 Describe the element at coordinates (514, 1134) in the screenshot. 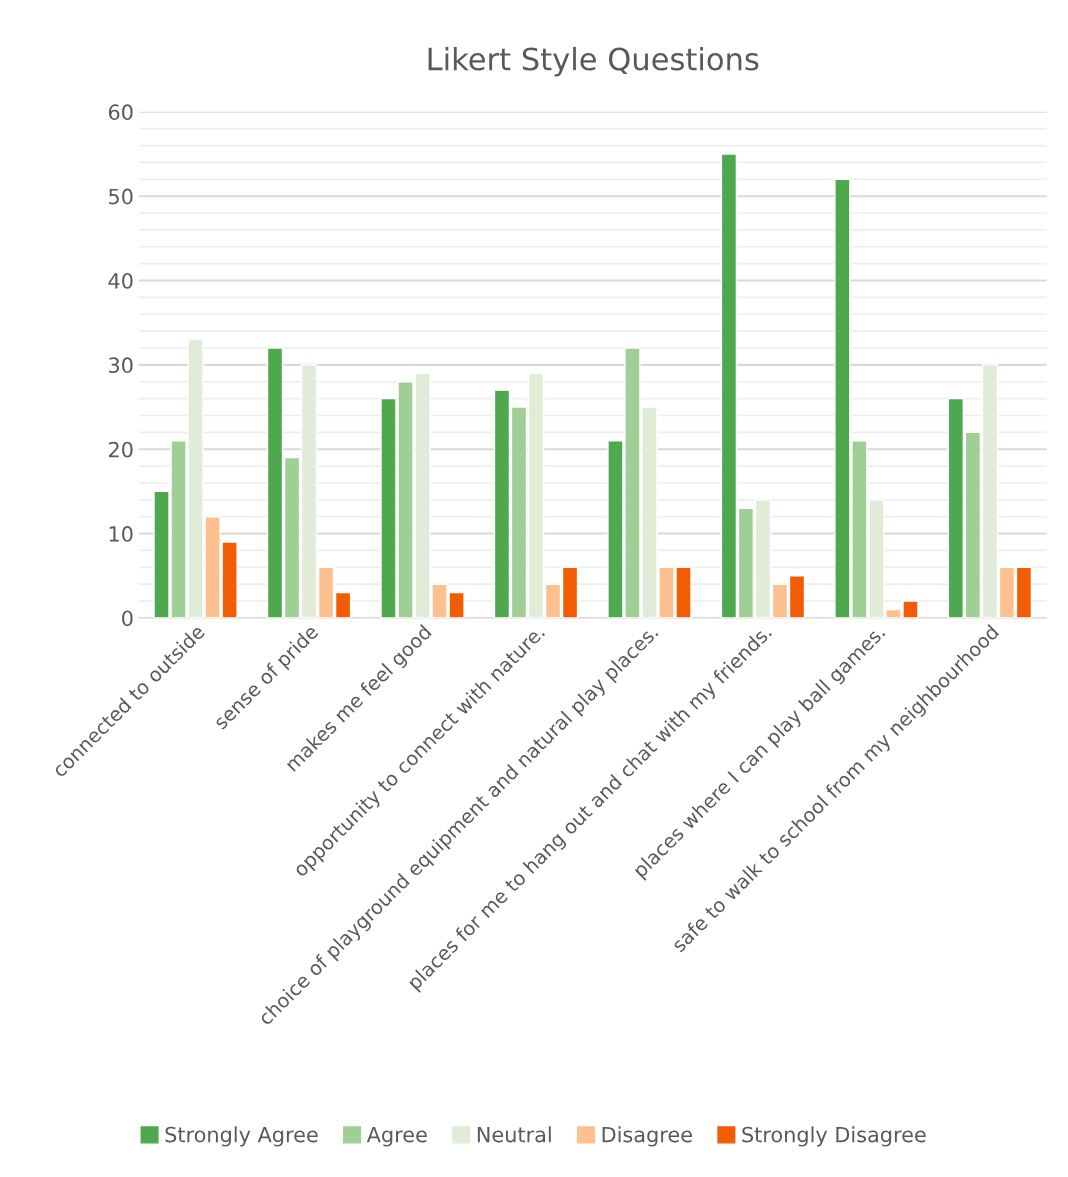

I see `legend-label: Neutral` at that location.